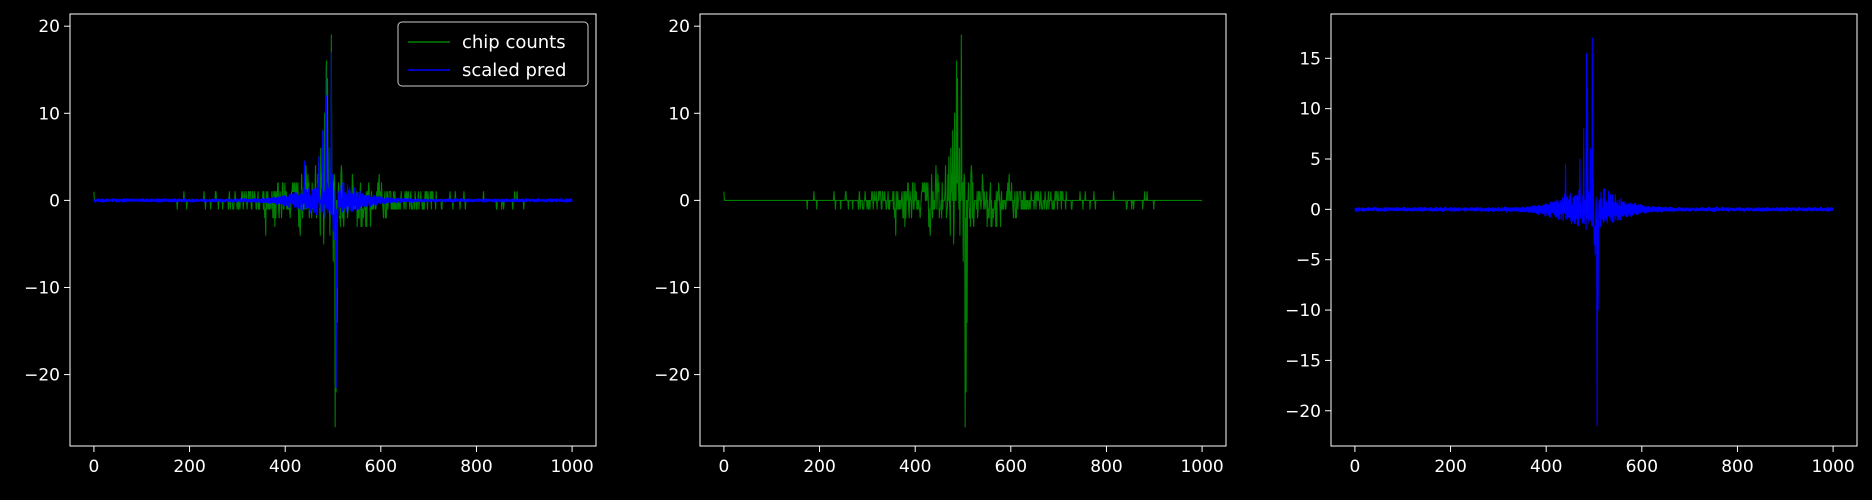 This screenshot has width=1872, height=500. What do you see at coordinates (1303, 361) in the screenshot?
I see `y-tick-label: −15` at bounding box center [1303, 361].